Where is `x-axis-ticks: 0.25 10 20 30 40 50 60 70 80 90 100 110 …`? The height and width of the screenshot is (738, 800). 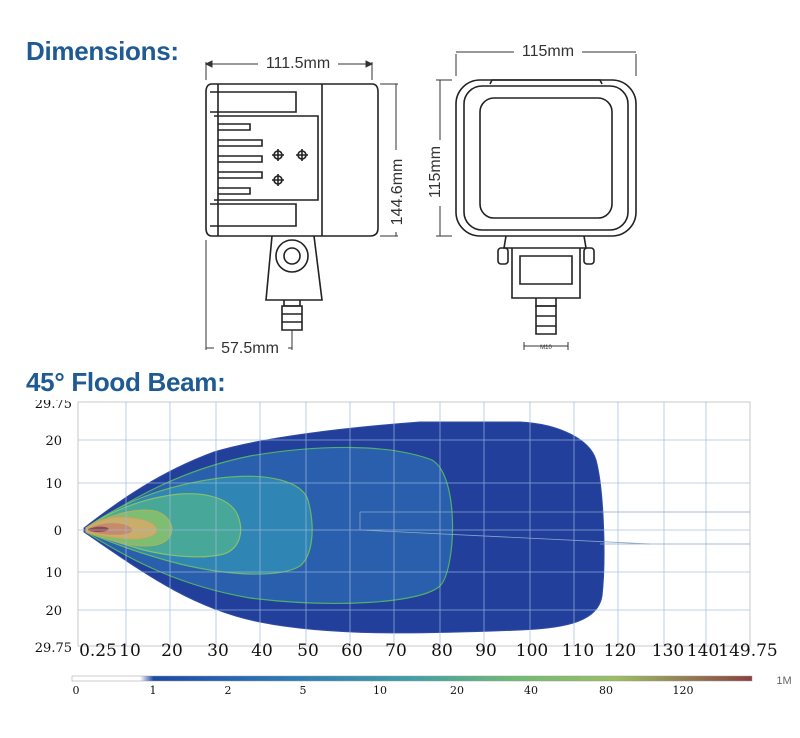
x-axis-ticks: 0.25 10 20 30 40 50 60 70 80 90 100 110 … is located at coordinates (428, 651).